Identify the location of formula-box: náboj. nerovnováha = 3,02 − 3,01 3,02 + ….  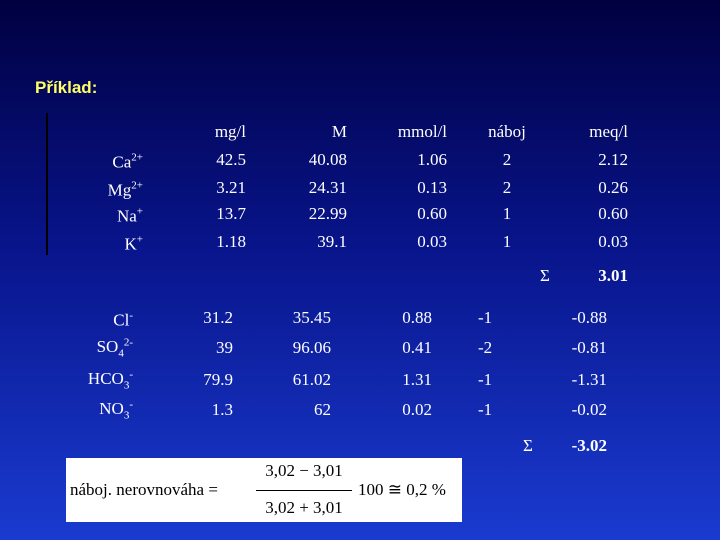
(264, 490).